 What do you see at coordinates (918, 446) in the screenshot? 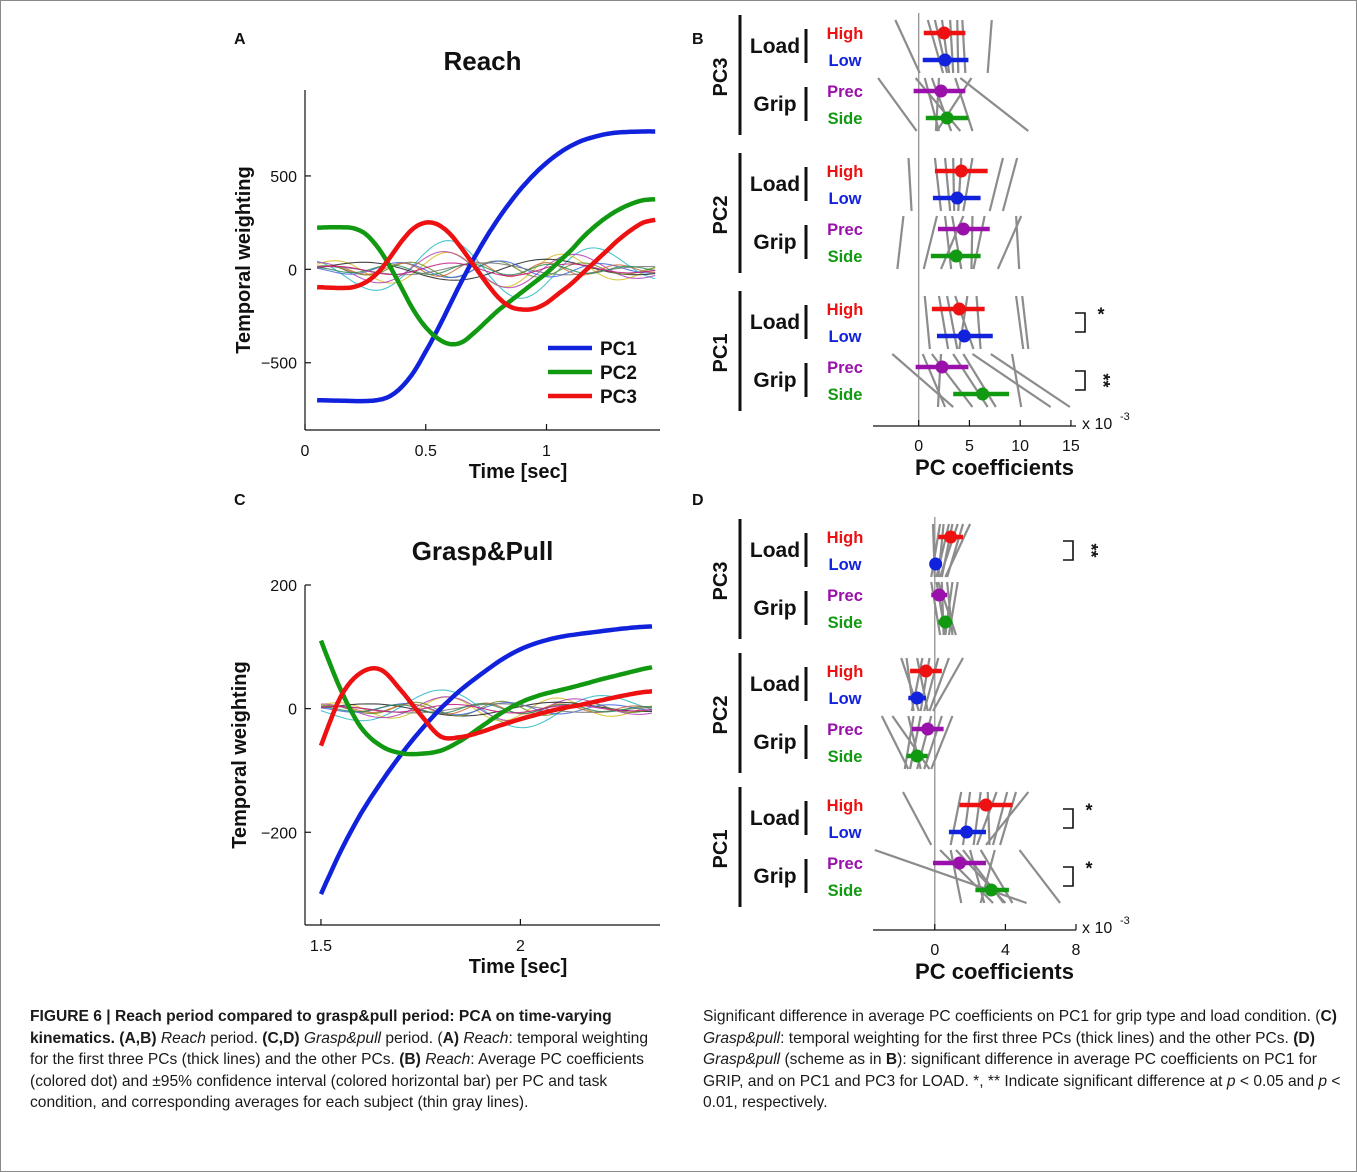
I see `x-tick-label: 0` at bounding box center [918, 446].